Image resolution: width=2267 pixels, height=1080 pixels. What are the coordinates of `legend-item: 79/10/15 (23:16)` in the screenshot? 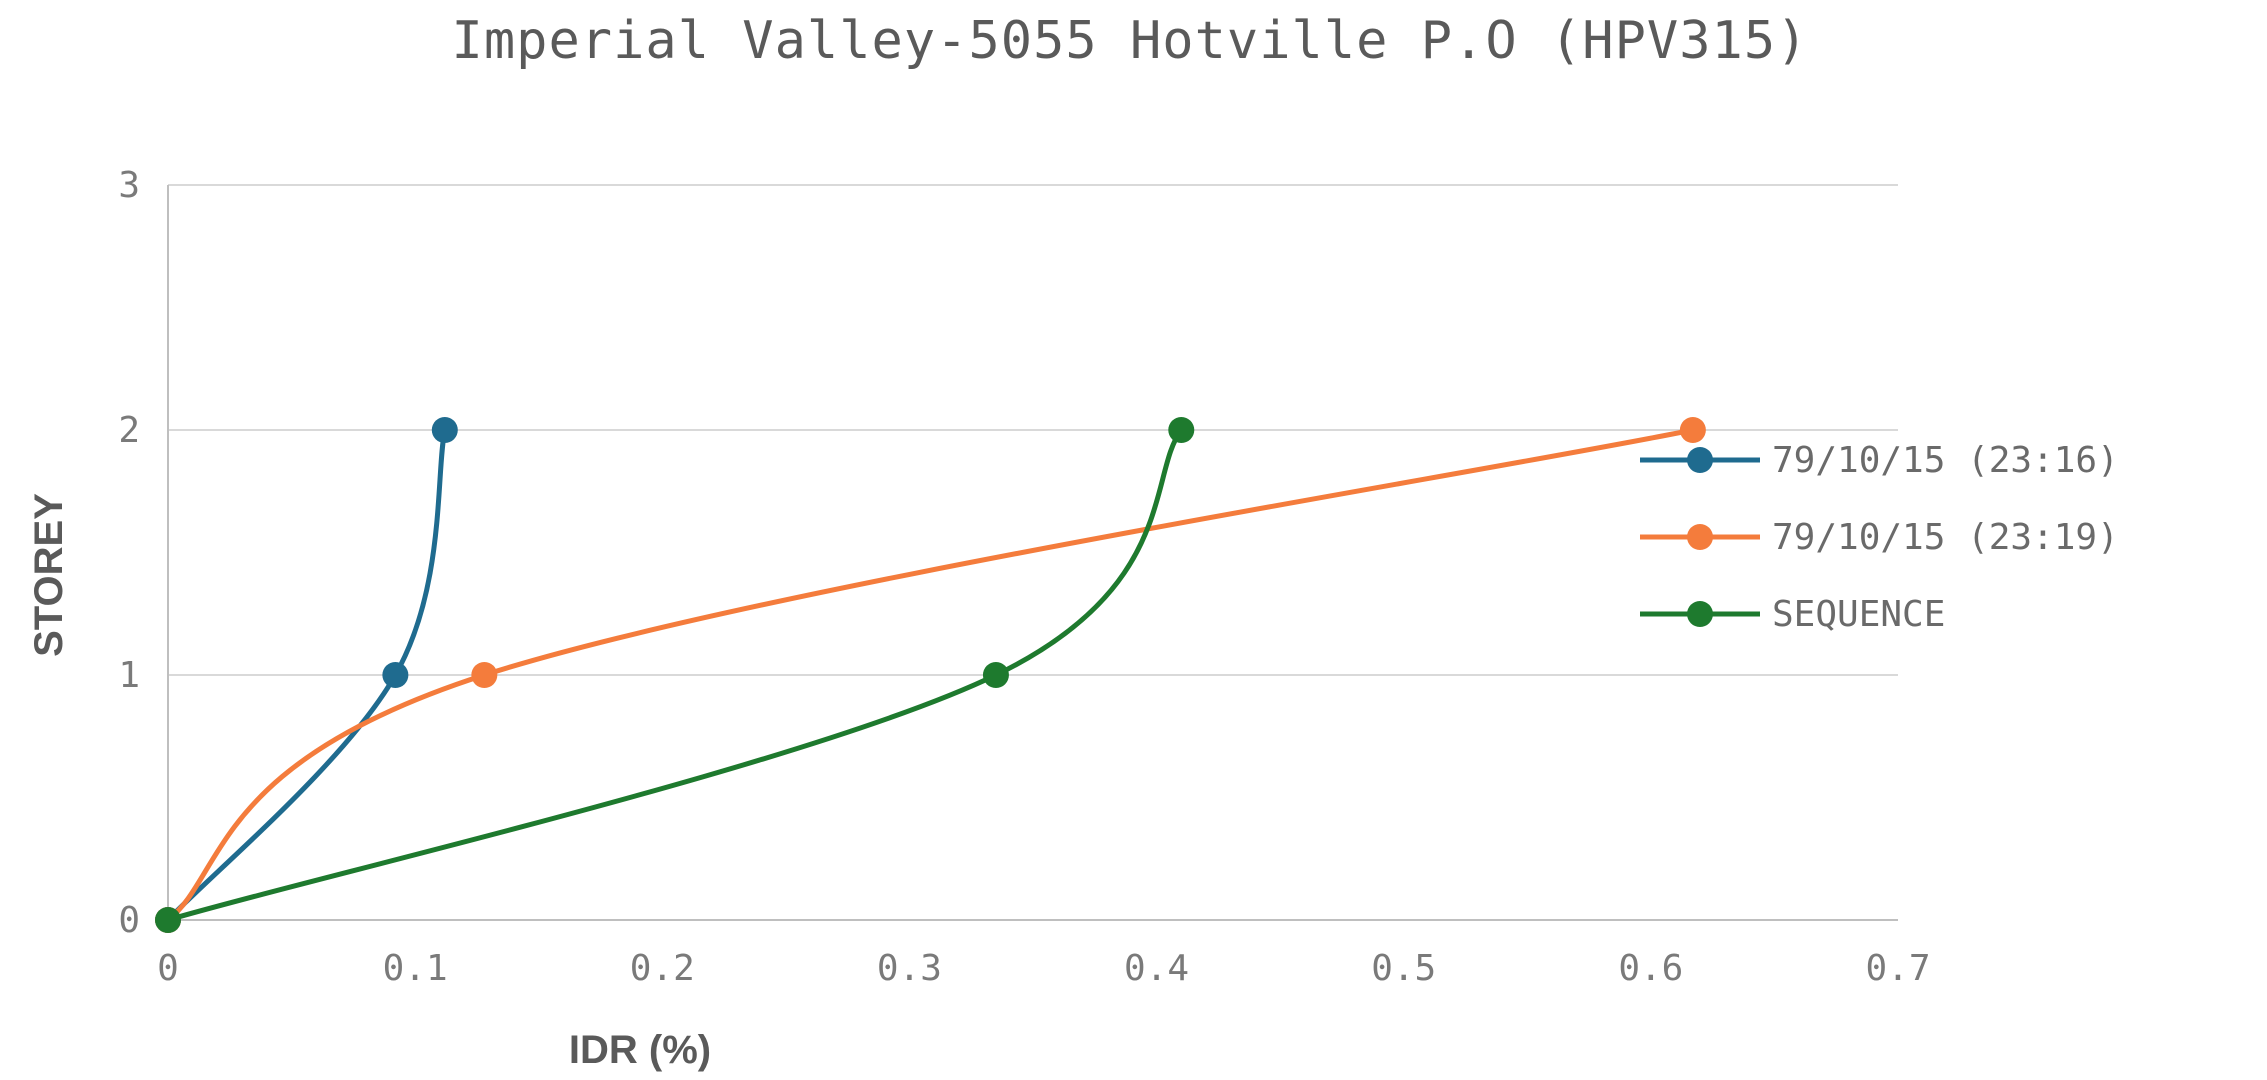 It's located at (1879, 460).